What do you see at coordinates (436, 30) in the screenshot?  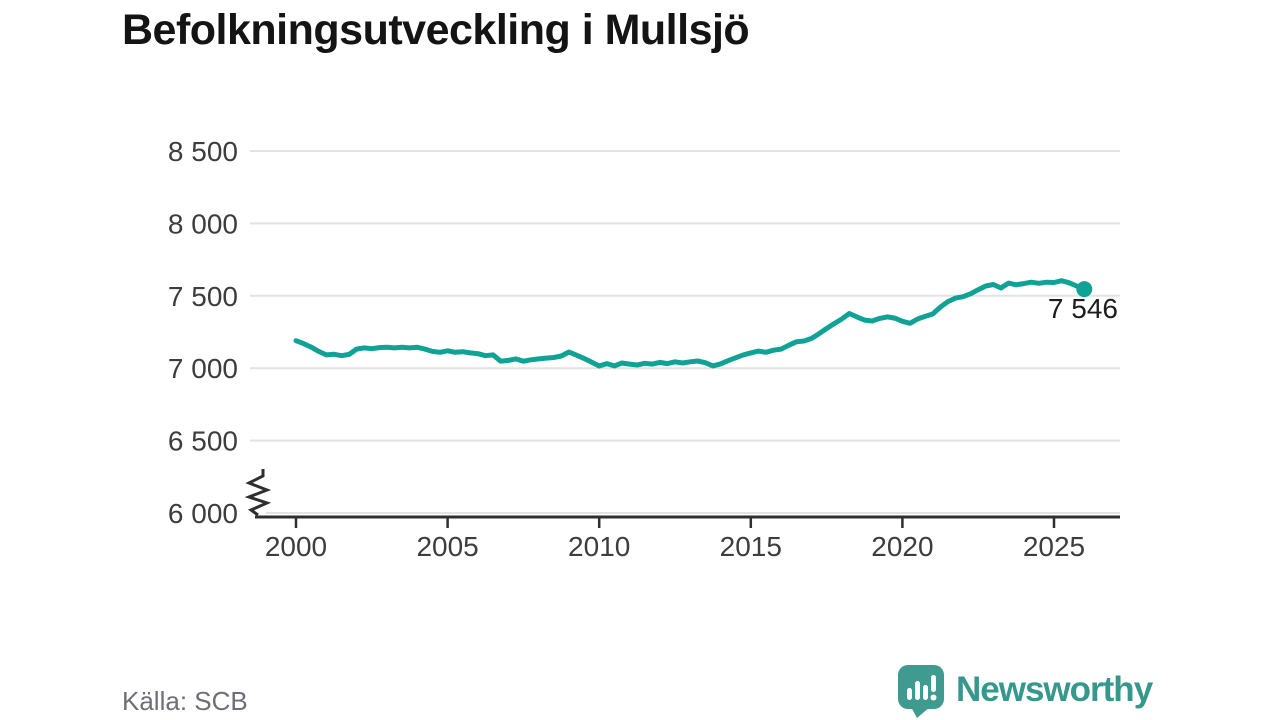 I see `chart-title: Befolkningsutveckling i Mullsjö` at bounding box center [436, 30].